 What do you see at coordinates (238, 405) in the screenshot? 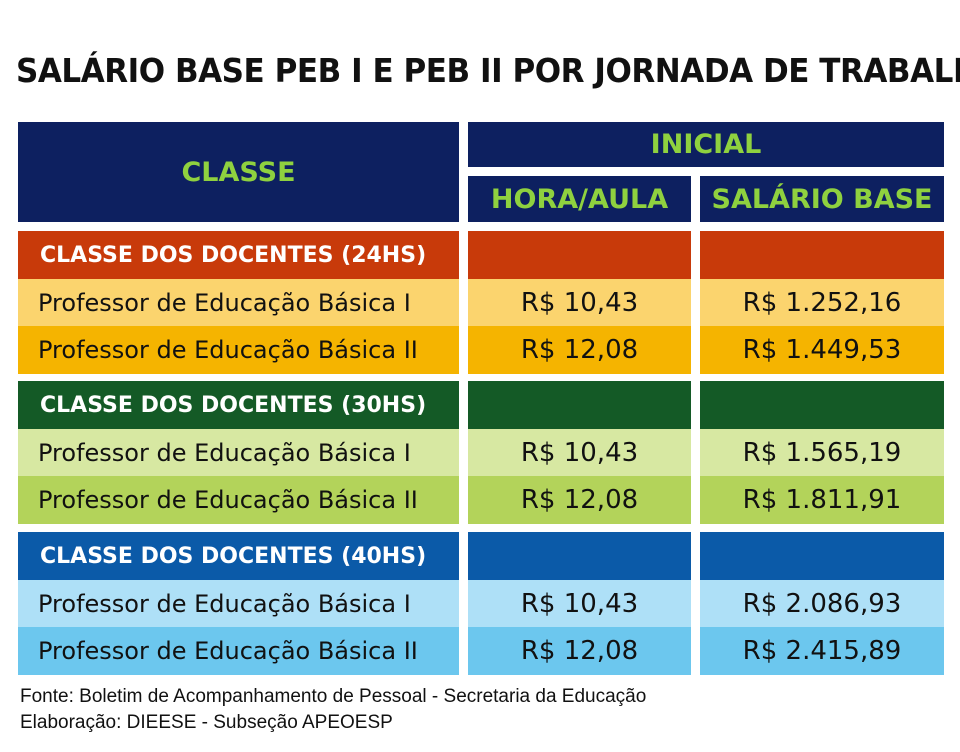
I see `group-header-label: CLASSE DOS DOCENTES (30HS)` at bounding box center [238, 405].